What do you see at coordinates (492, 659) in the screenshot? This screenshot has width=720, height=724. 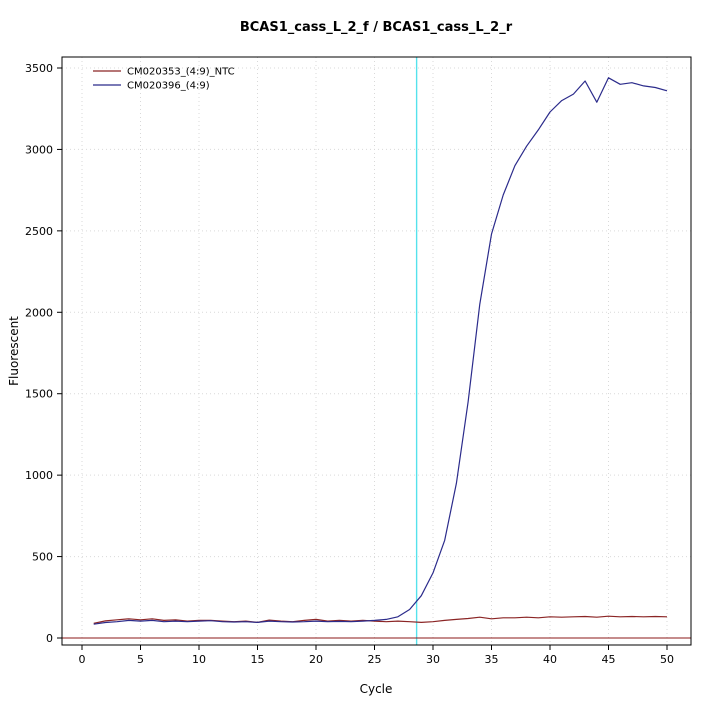 I see `x-tick-label: 35` at bounding box center [492, 659].